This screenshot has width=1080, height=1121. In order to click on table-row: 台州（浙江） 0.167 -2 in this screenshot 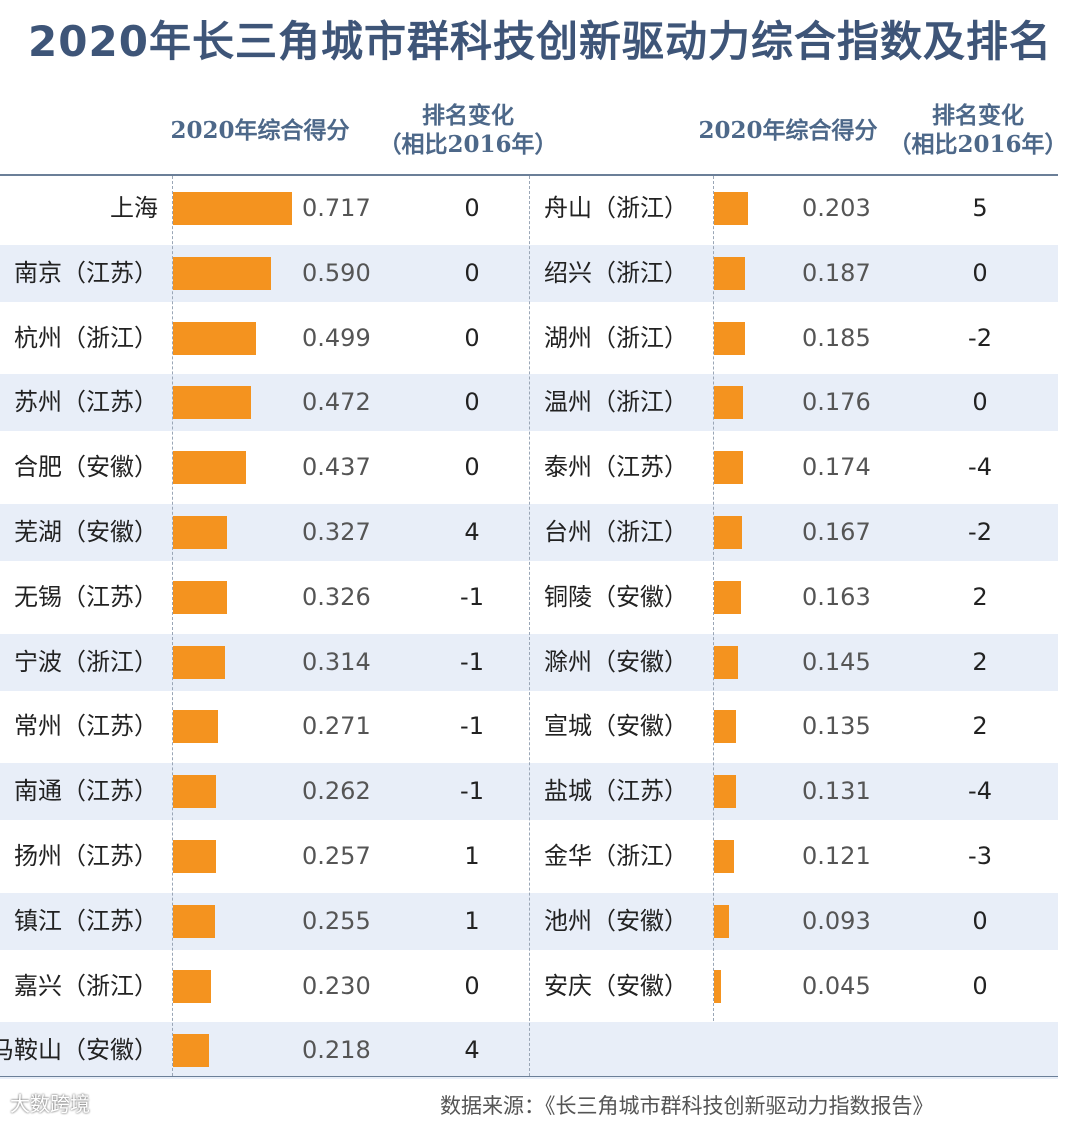, I will do `click(529, 532)`.